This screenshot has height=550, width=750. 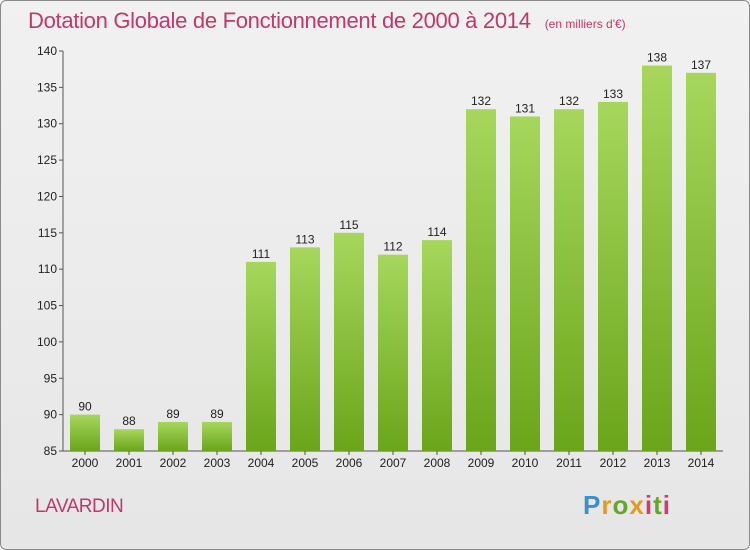 I want to click on x-tick-label: 2005, so click(x=305, y=463).